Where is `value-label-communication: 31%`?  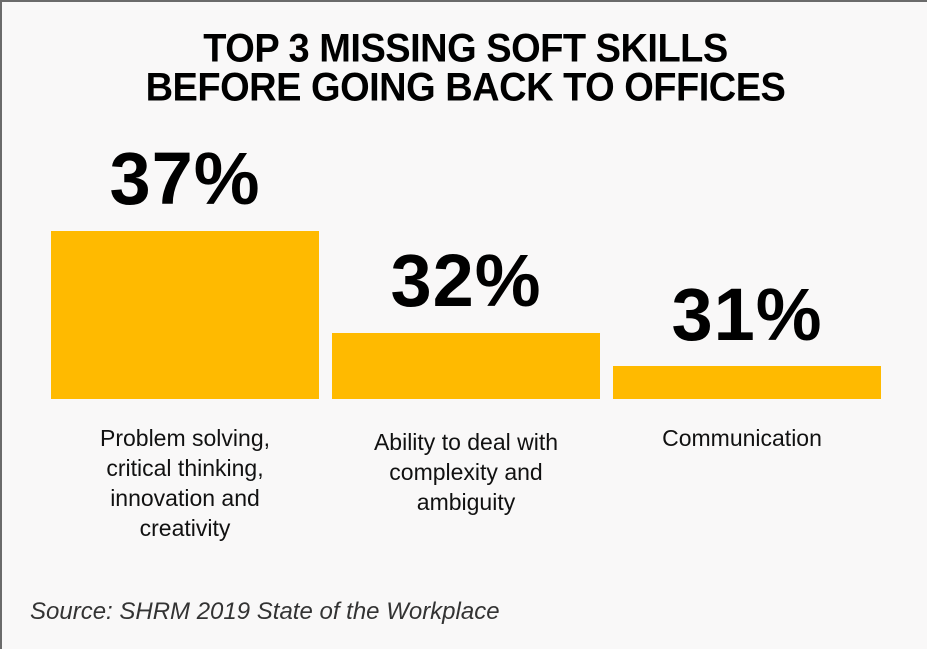
value-label-communication: 31% is located at coordinates (747, 314).